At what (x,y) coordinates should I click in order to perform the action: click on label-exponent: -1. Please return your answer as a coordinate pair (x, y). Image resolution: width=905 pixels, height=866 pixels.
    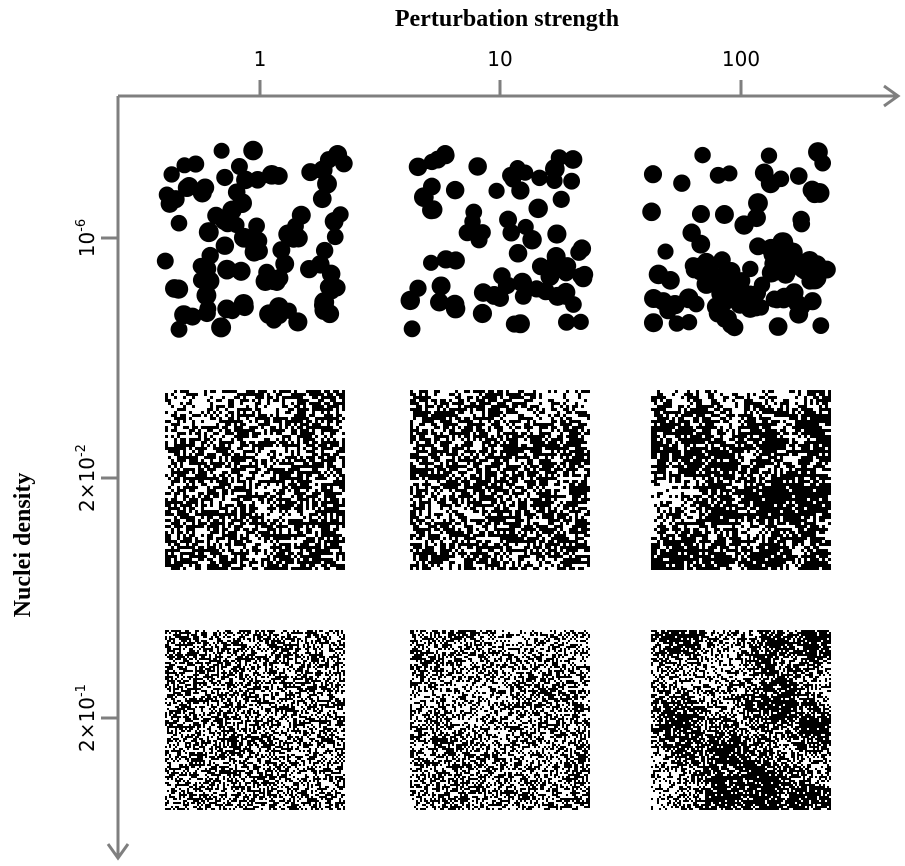
    Looking at the image, I should click on (81, 690).